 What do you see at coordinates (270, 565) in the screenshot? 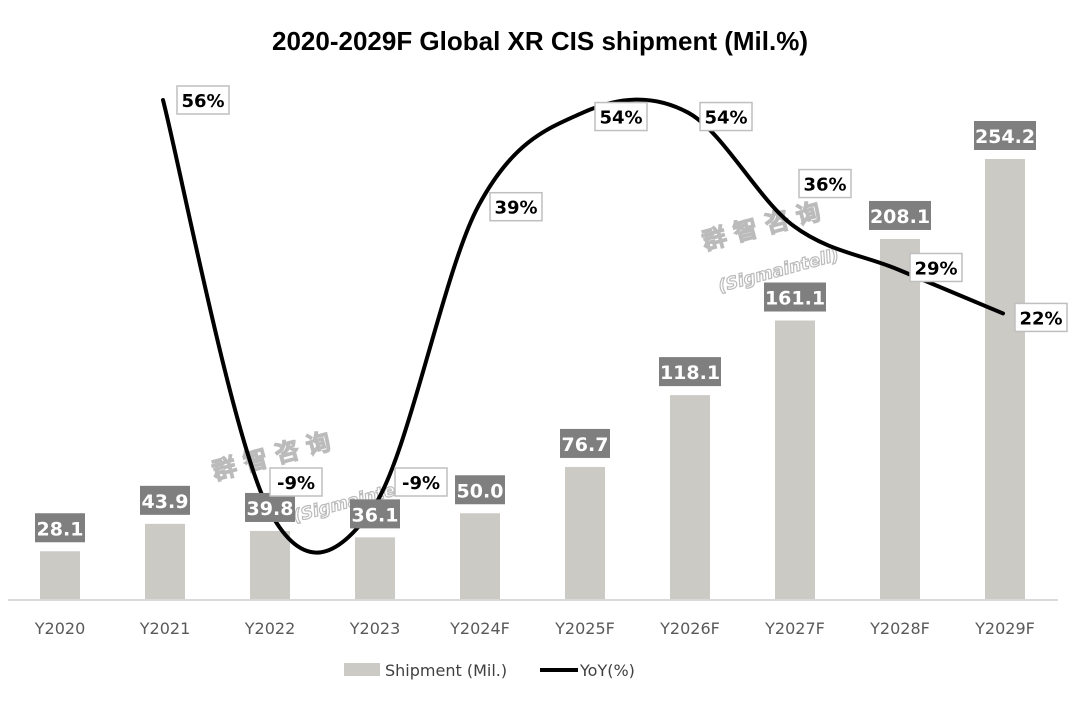
I see `bar-y2022` at bounding box center [270, 565].